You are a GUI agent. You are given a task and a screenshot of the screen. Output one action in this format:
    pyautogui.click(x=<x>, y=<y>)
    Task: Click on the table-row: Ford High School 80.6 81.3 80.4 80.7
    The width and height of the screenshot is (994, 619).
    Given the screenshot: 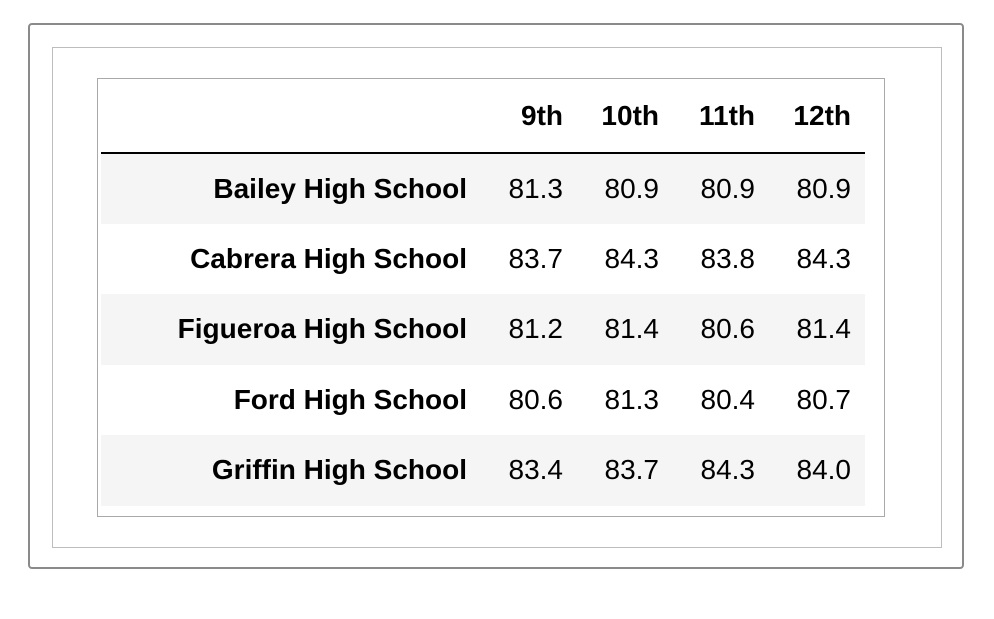 What is the action you would take?
    pyautogui.click(x=483, y=399)
    